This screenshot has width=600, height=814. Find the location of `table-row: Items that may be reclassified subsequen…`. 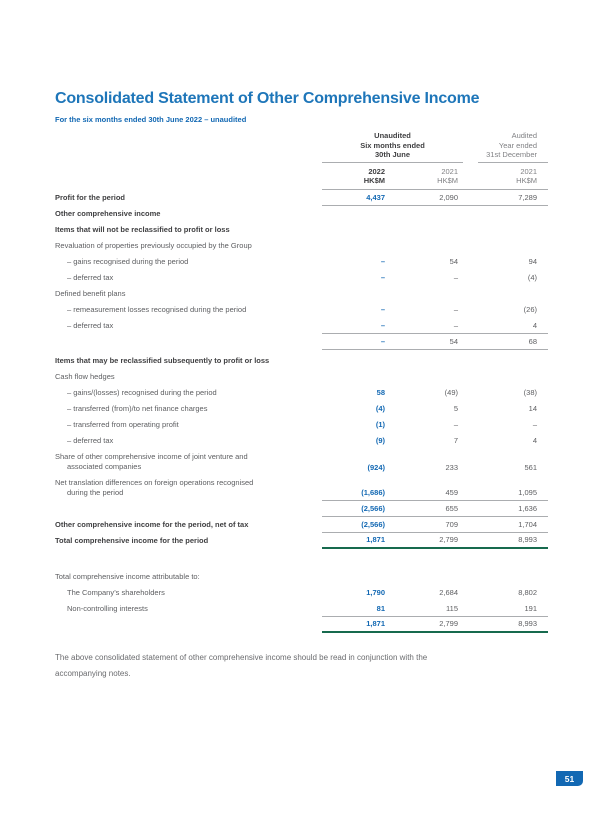

table-row: Items that may be reclassified subsequen… is located at coordinates (301, 361).